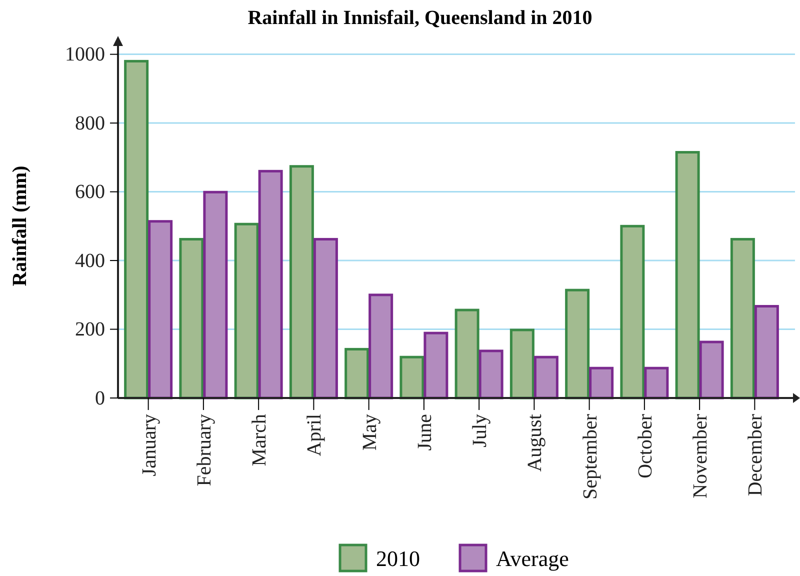 The image size is (800, 576). I want to click on y-tick-label: 200, so click(90, 329).